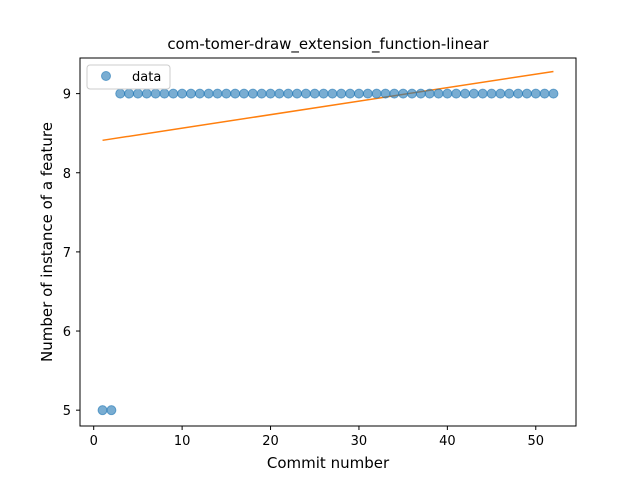  I want to click on y-tick-label: 8, so click(67, 174).